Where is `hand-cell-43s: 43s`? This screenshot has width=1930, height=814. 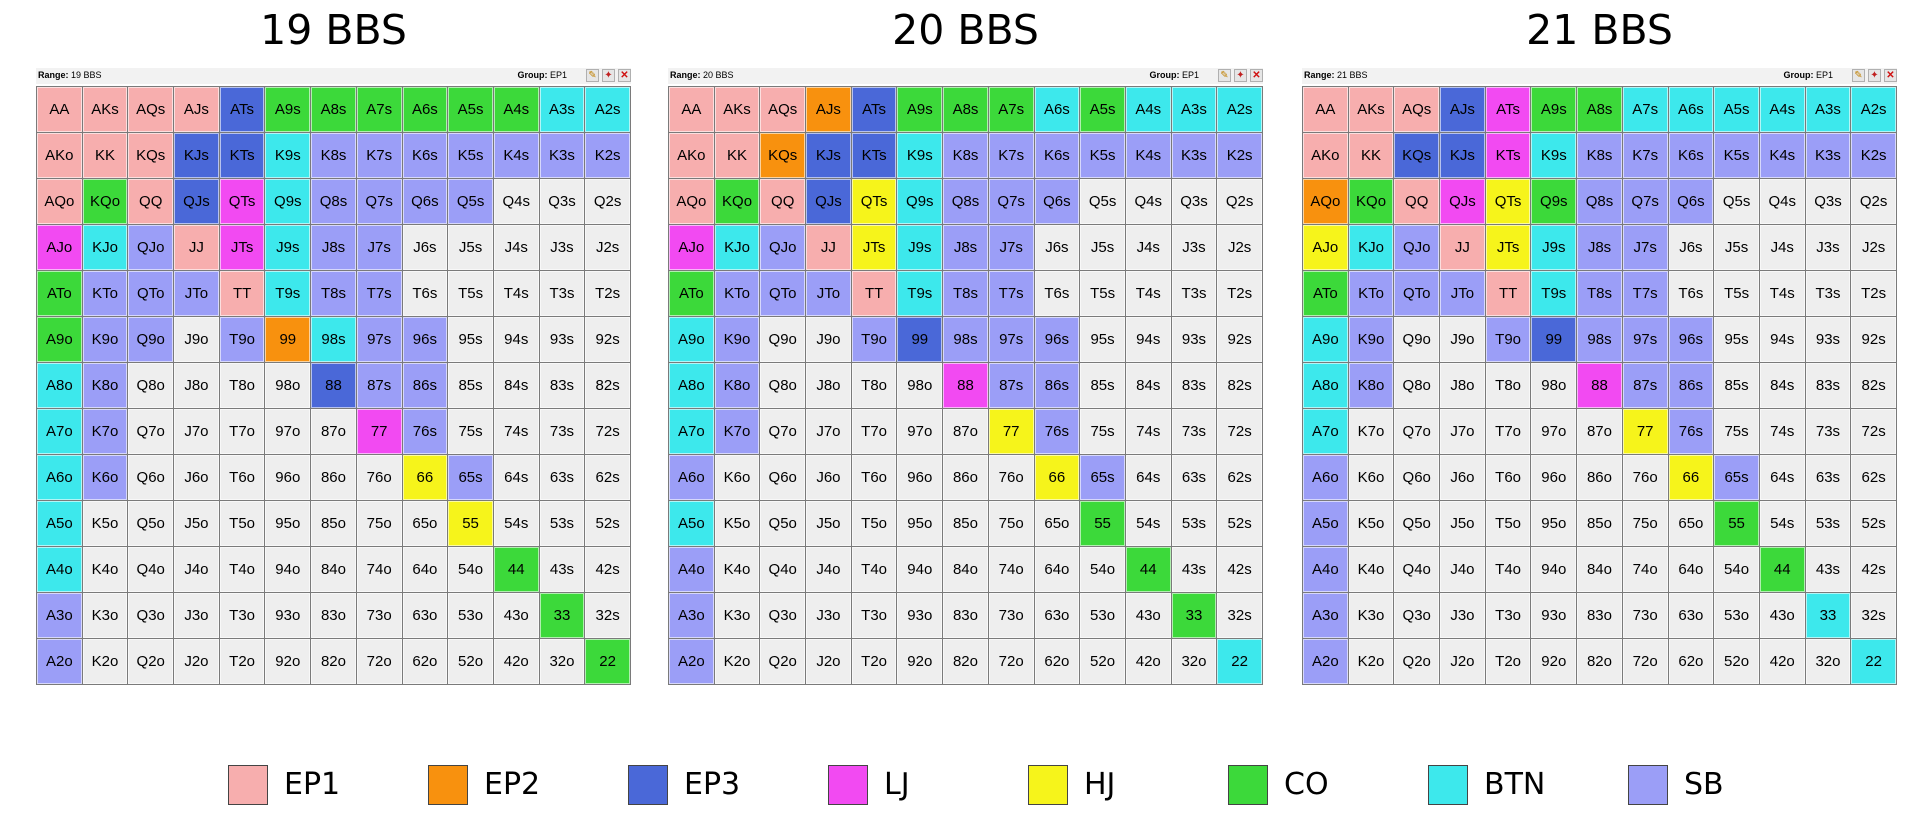
hand-cell-43s: 43s is located at coordinates (1828, 569).